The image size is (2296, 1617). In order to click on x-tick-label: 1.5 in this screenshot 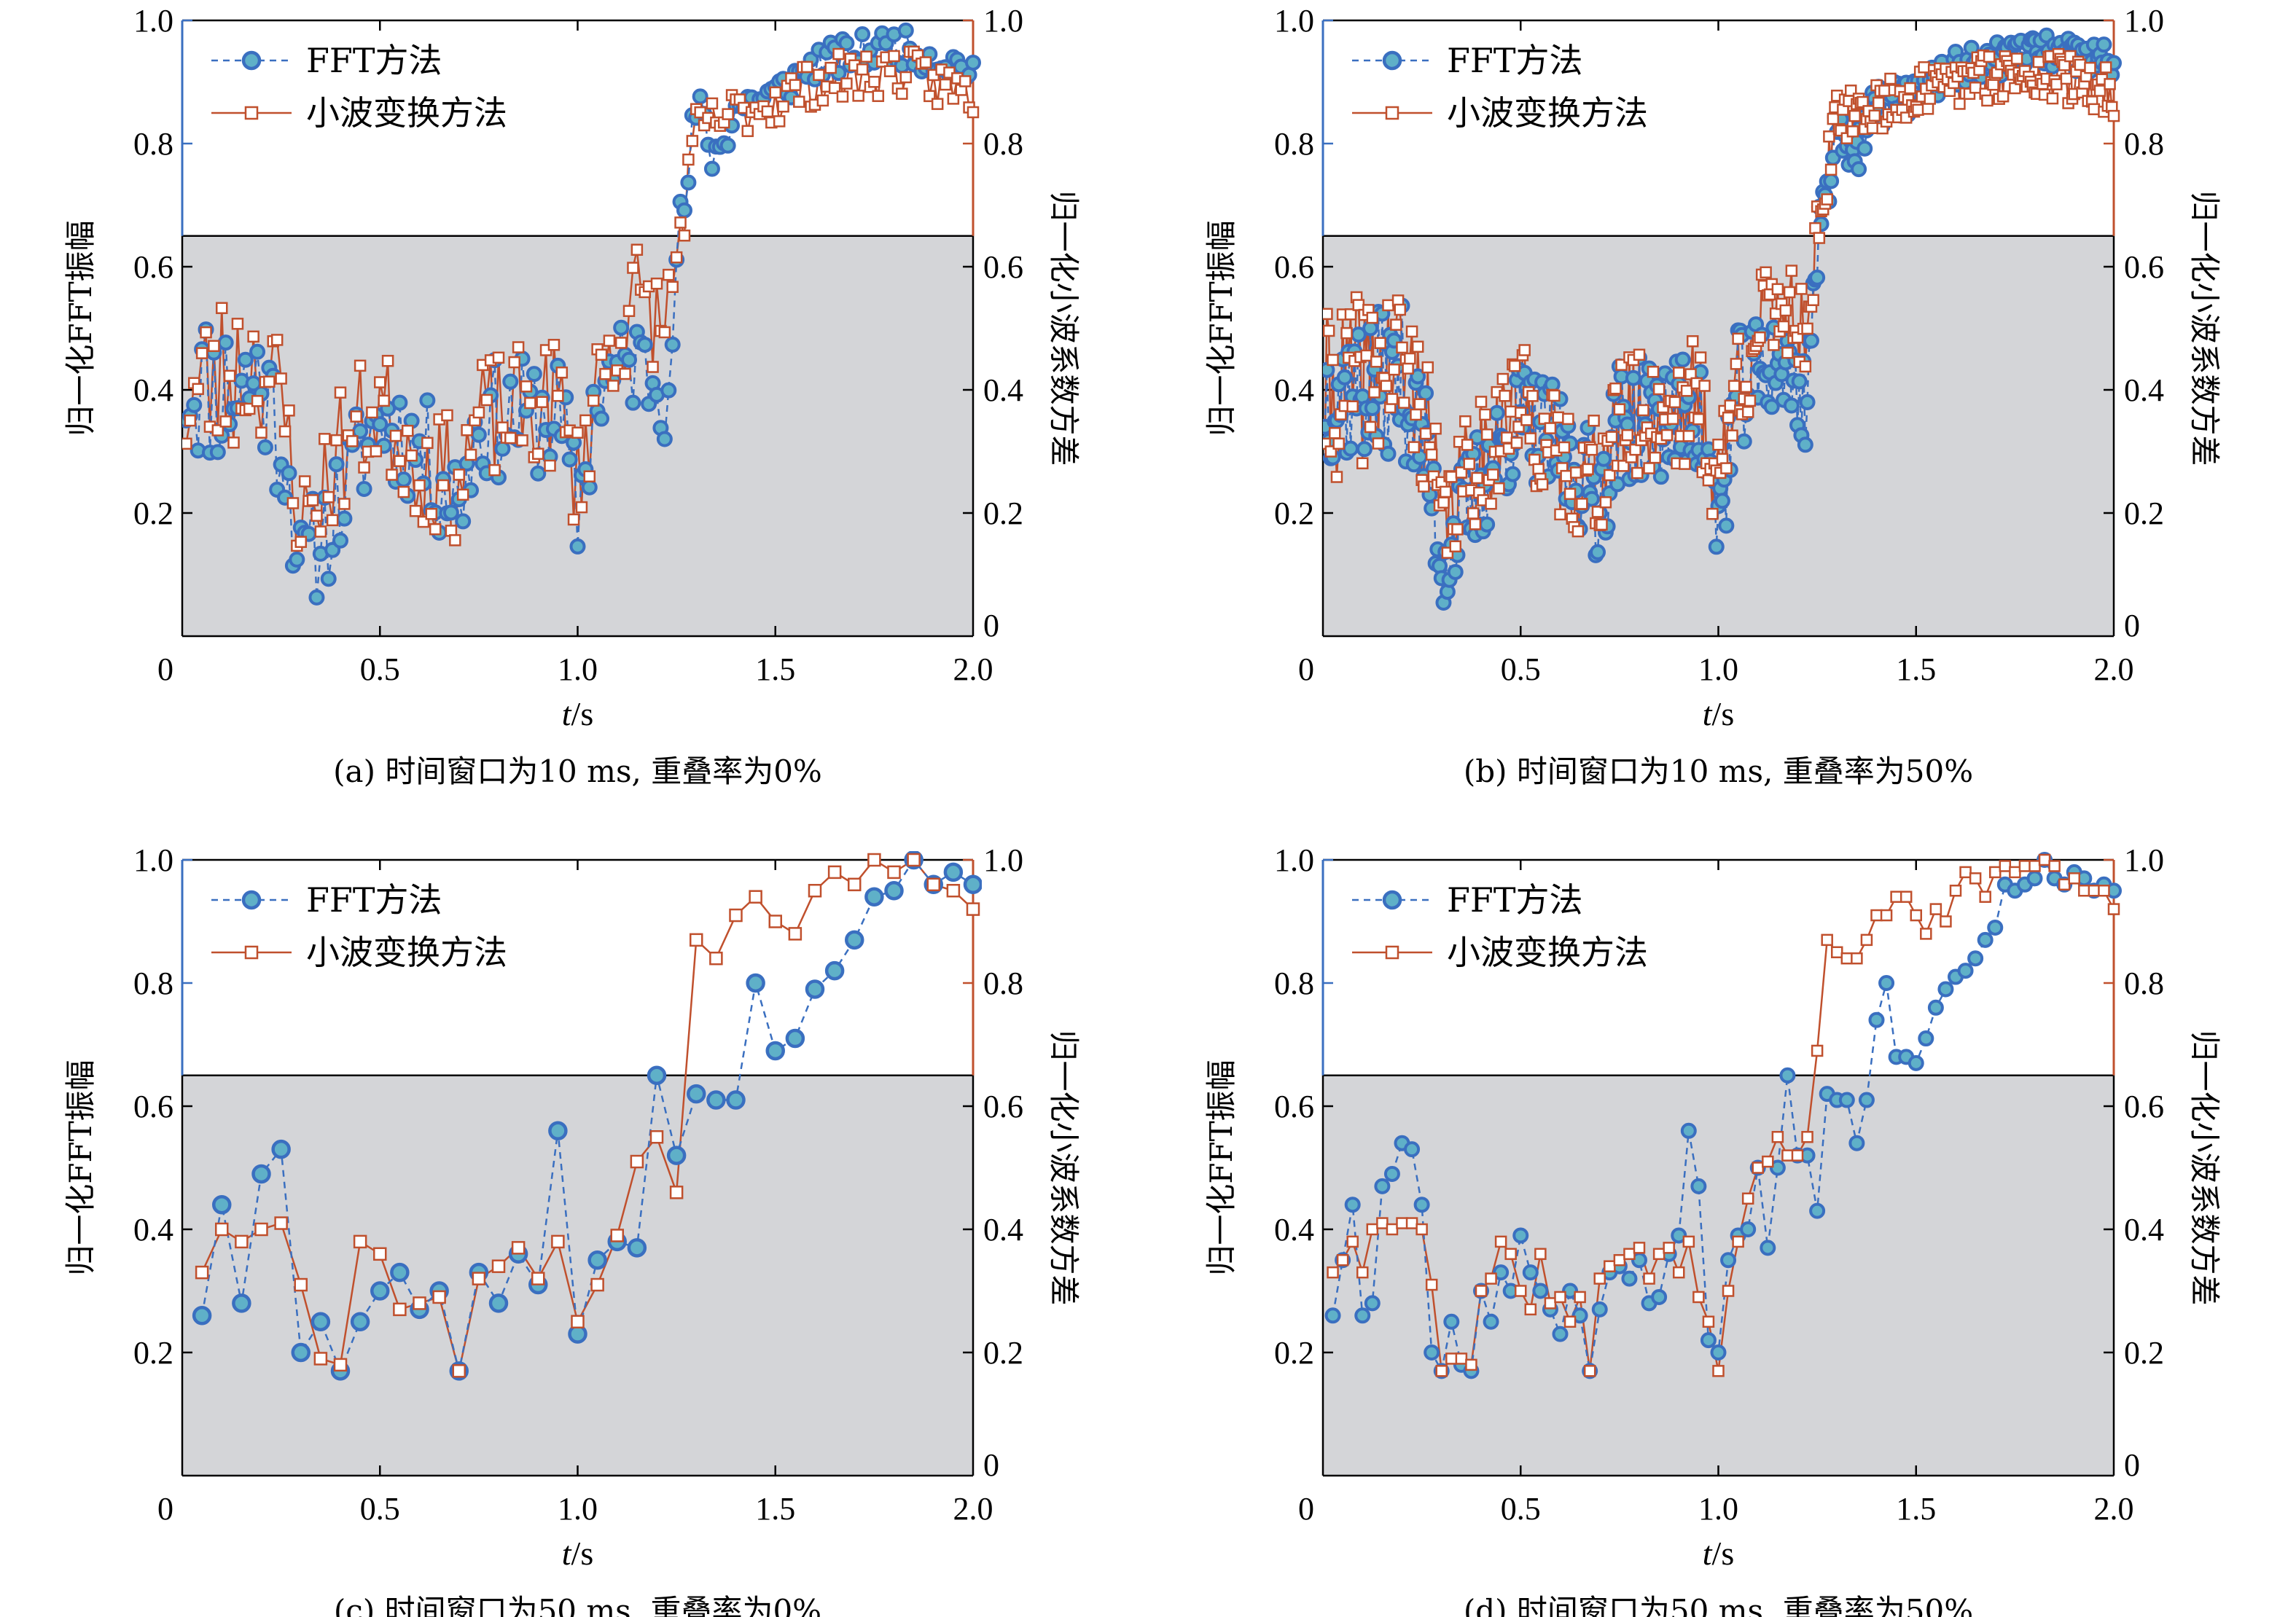, I will do `click(775, 669)`.